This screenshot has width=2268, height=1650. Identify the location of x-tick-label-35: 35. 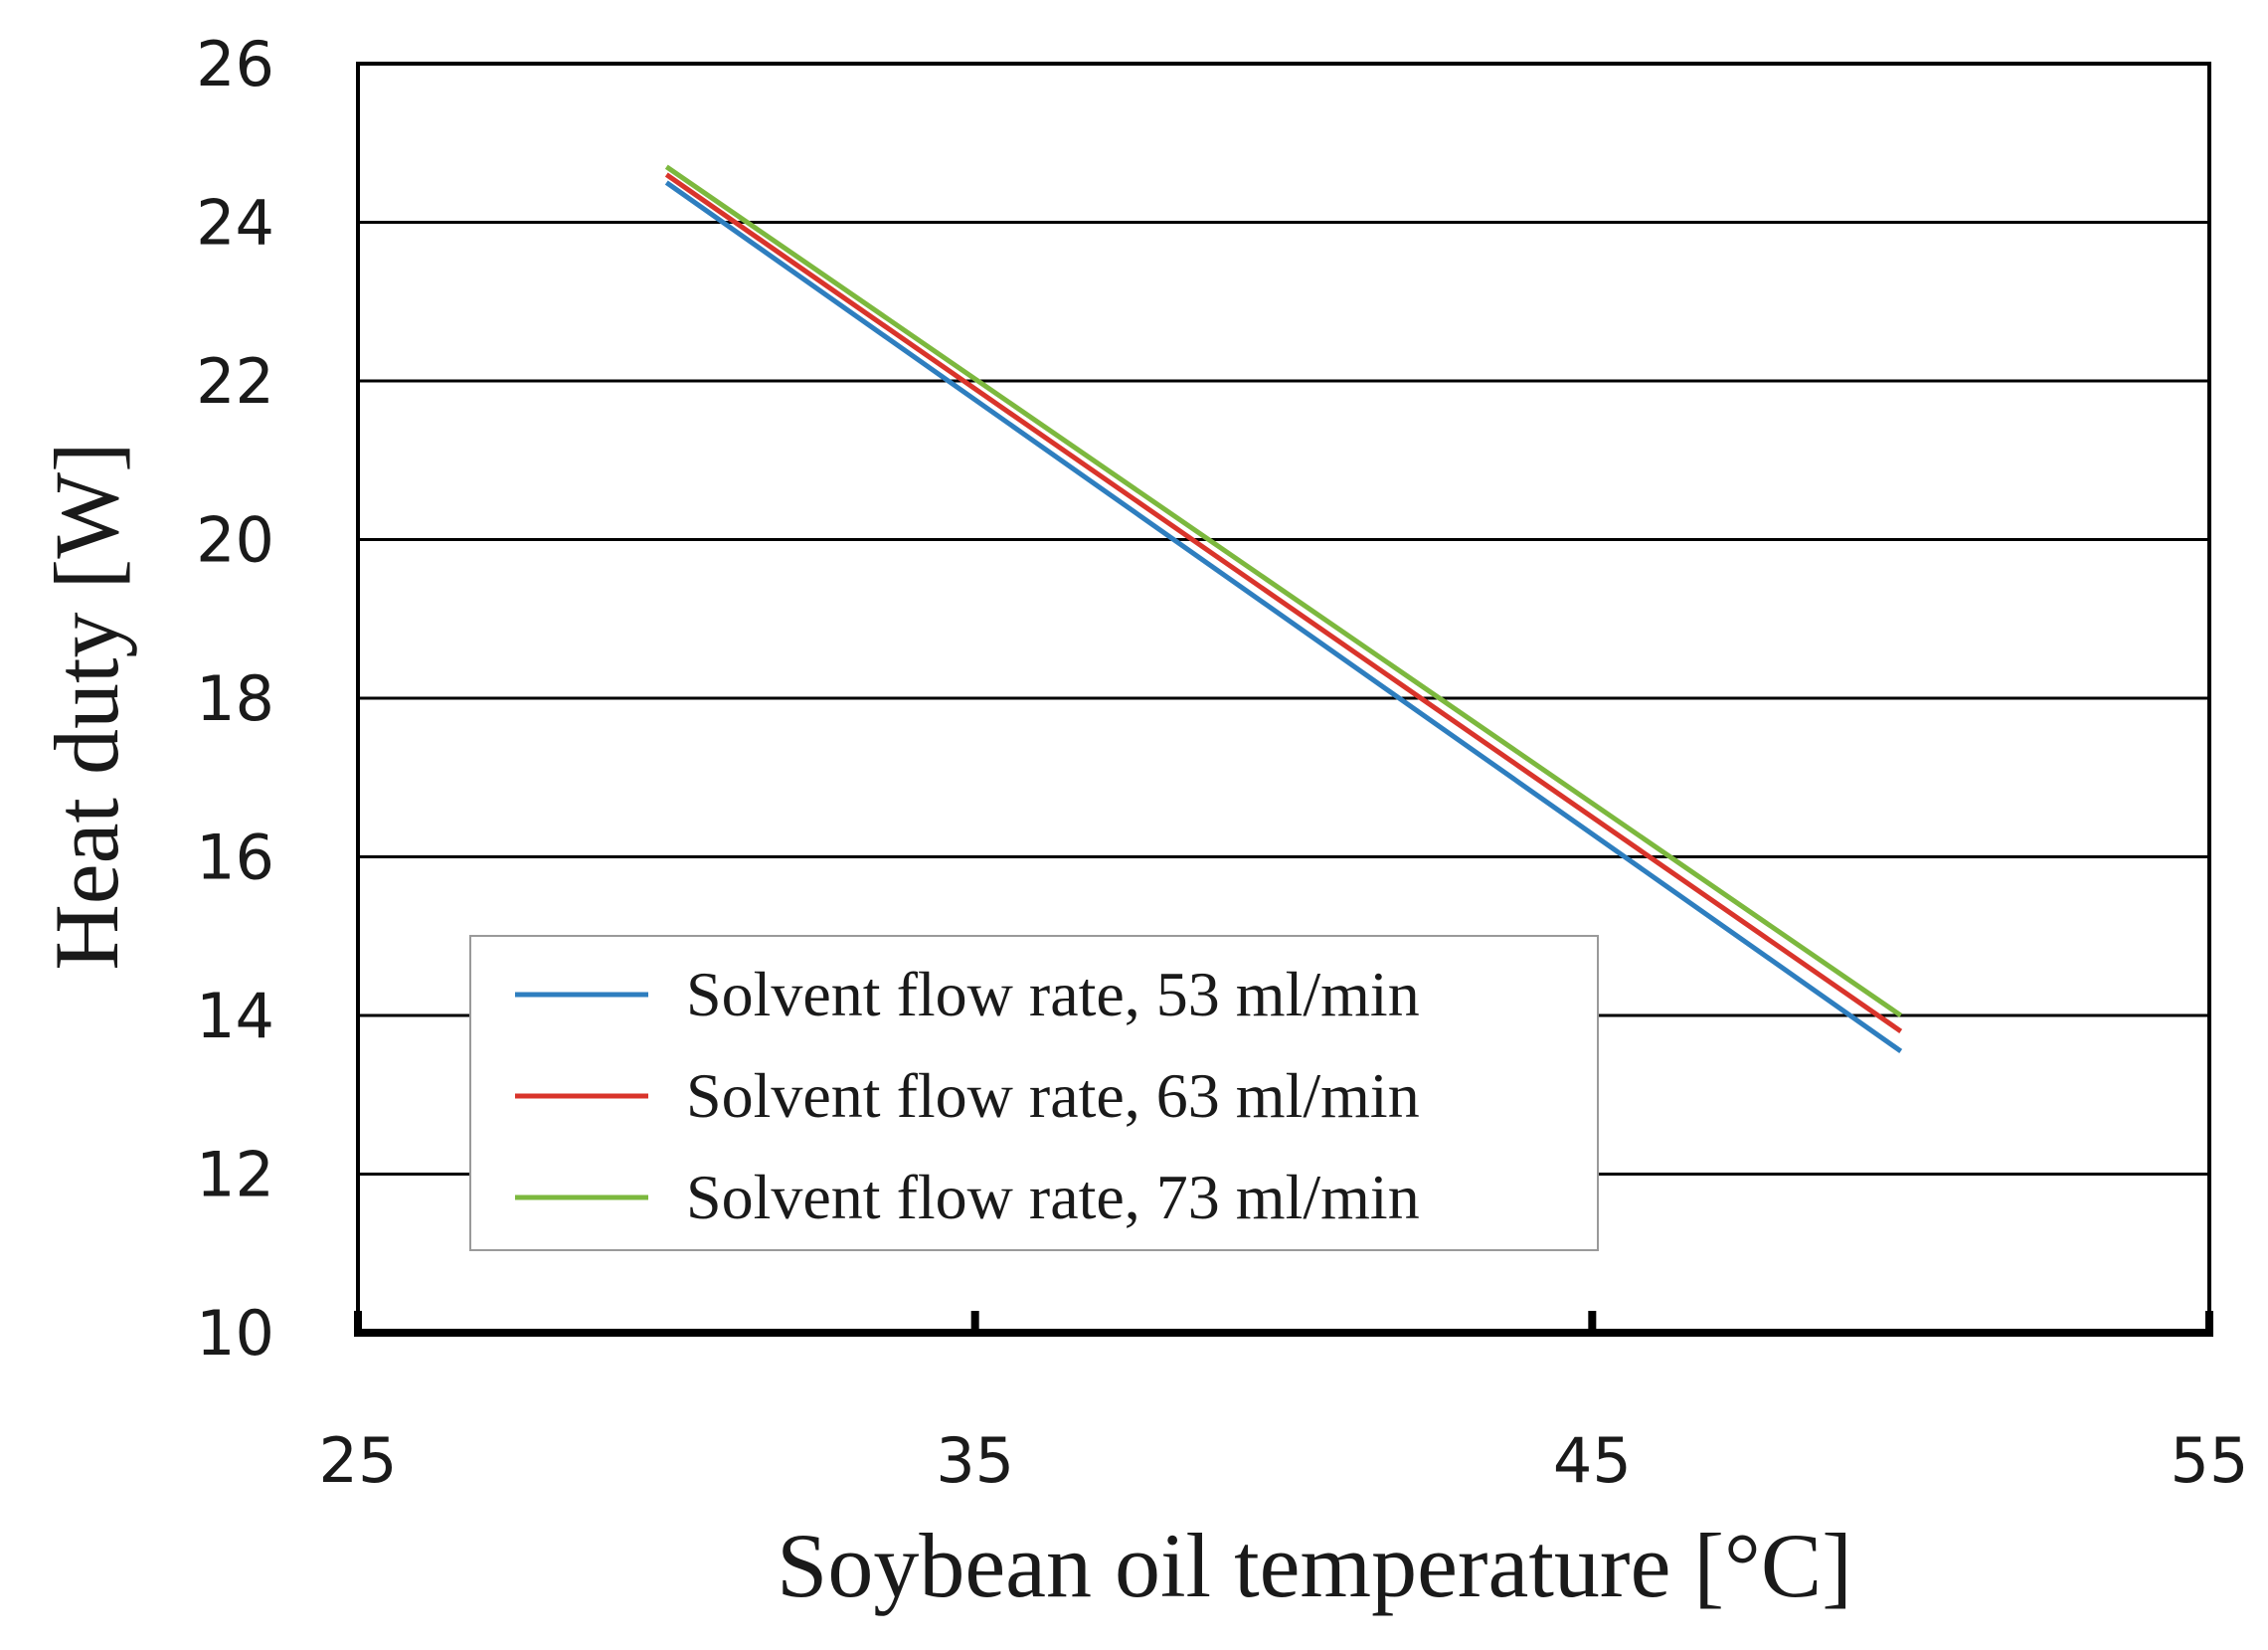
(975, 1460).